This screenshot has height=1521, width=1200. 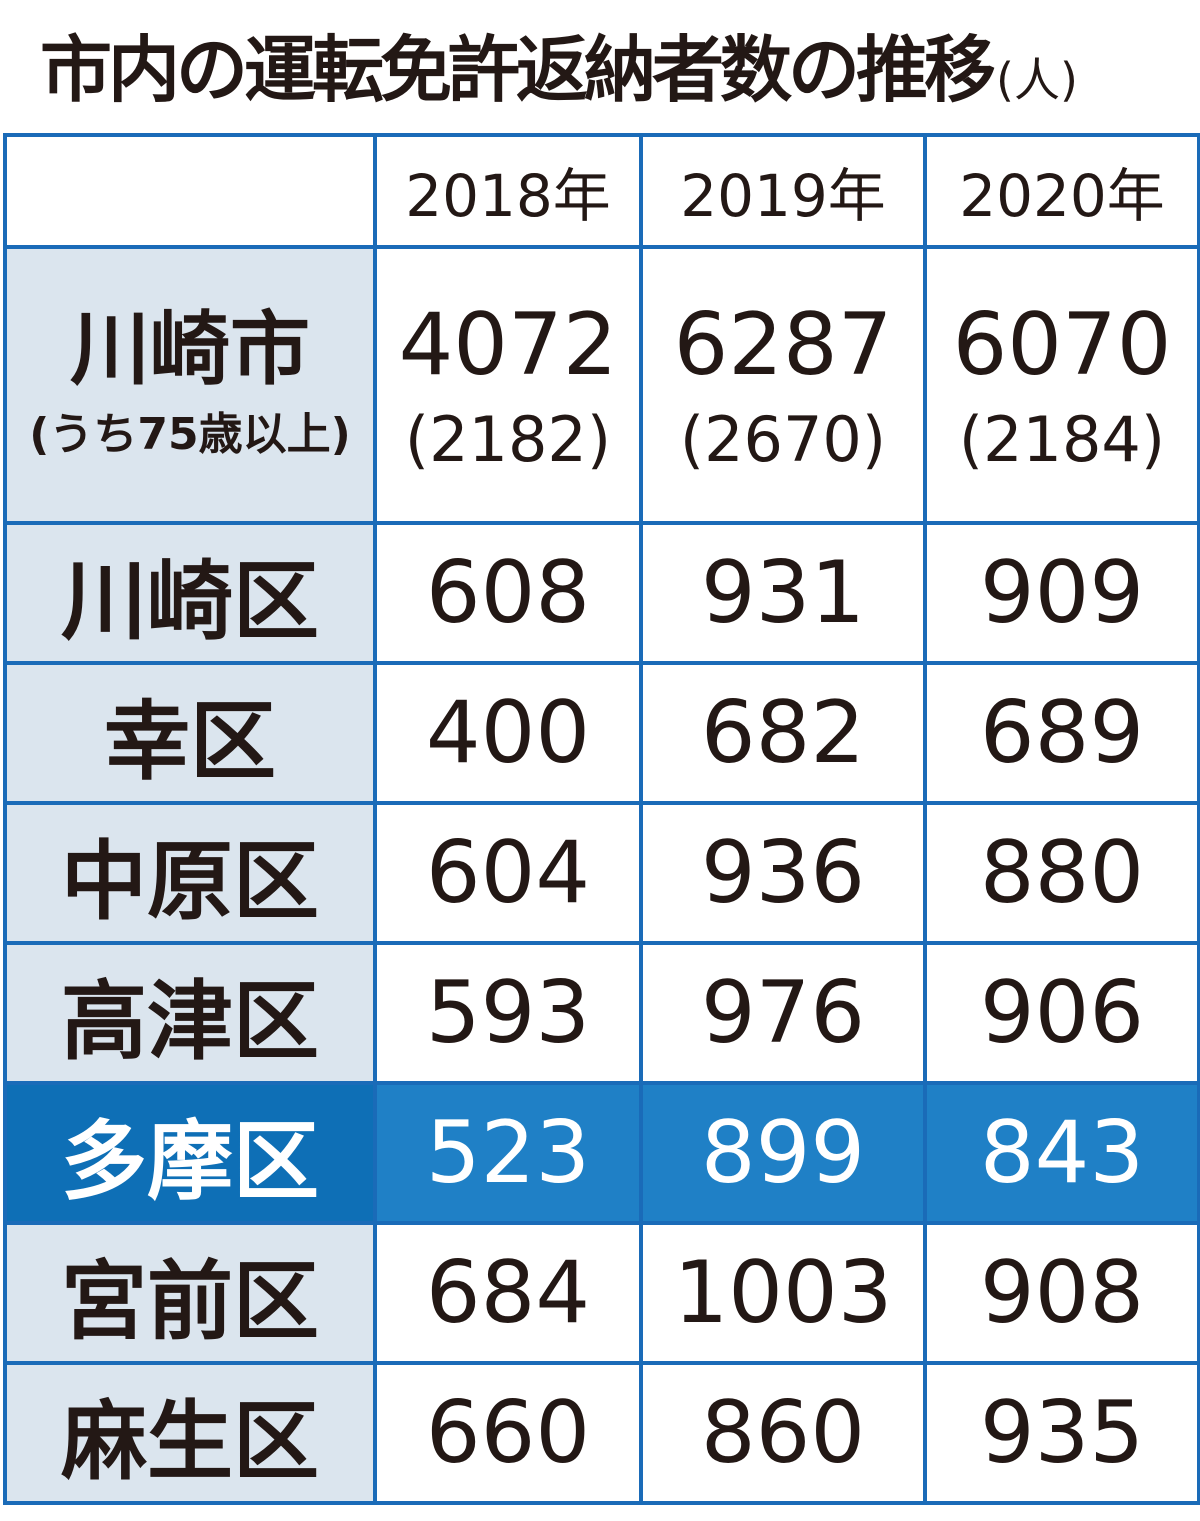 What do you see at coordinates (783, 733) in the screenshot?
I see `ward-value: 682` at bounding box center [783, 733].